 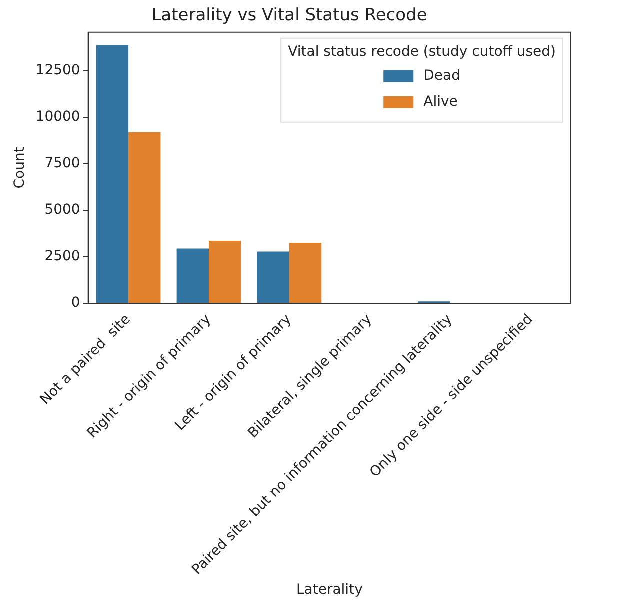 What do you see at coordinates (290, 16) in the screenshot?
I see `chart-title: Laterality vs Vital Status Recode` at bounding box center [290, 16].